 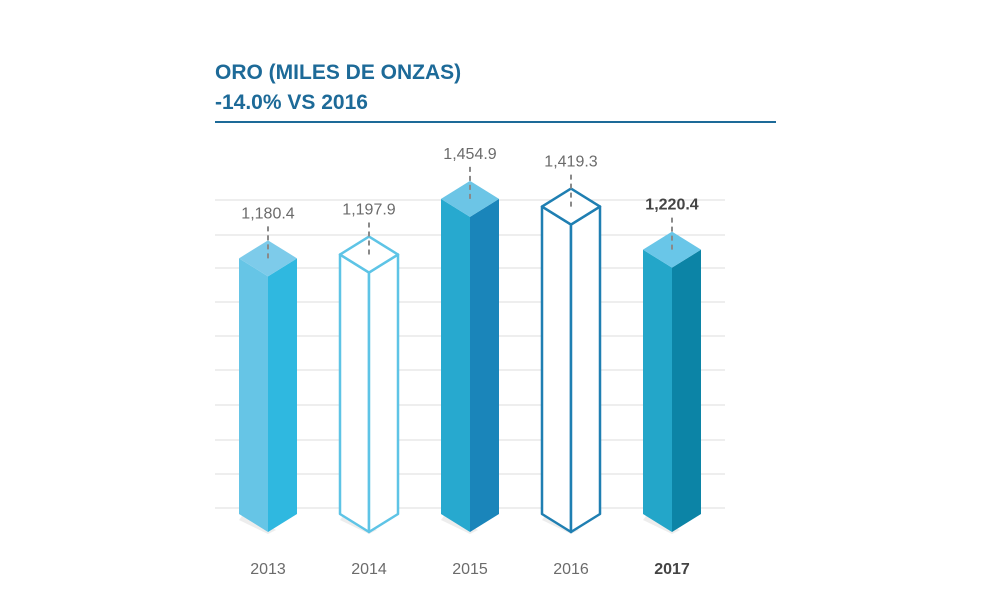 What do you see at coordinates (570, 162) in the screenshot?
I see `value-label-2016: 1,419.3` at bounding box center [570, 162].